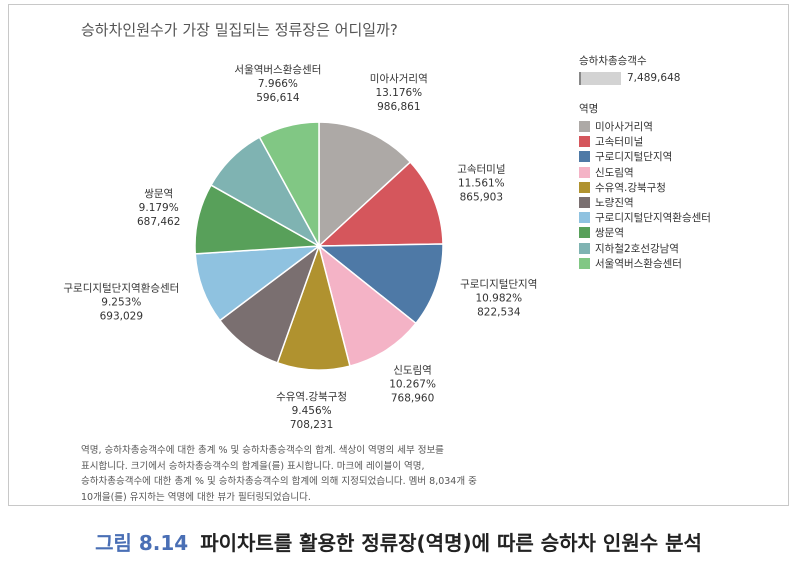 This screenshot has width=797, height=565. I want to click on slice-label-value: 768,960, so click(412, 398).